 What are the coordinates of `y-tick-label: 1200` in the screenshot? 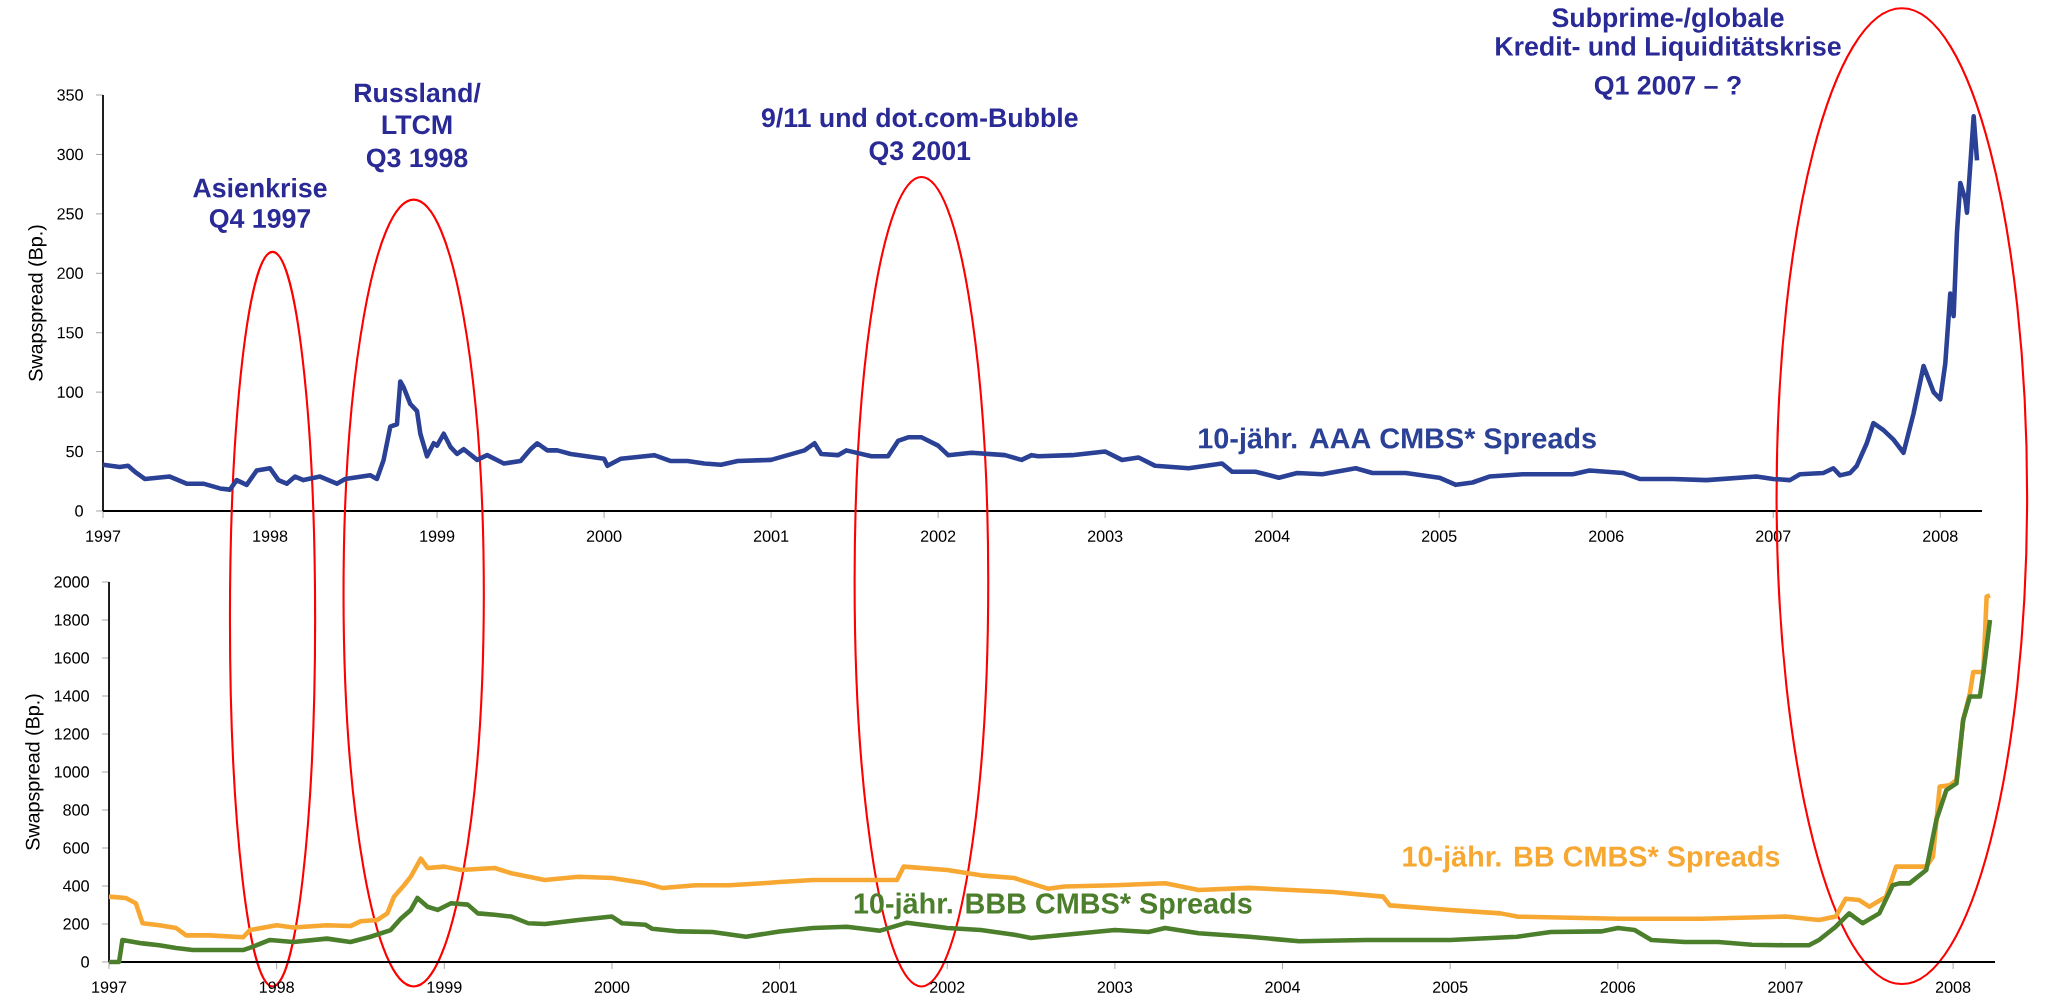 It's located at (71, 734).